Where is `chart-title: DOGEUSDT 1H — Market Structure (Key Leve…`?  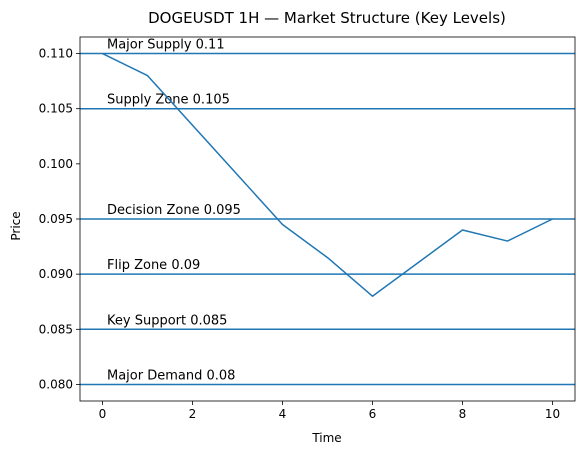
chart-title: DOGEUSDT 1H — Market Structure (Key Leve… is located at coordinates (327, 18).